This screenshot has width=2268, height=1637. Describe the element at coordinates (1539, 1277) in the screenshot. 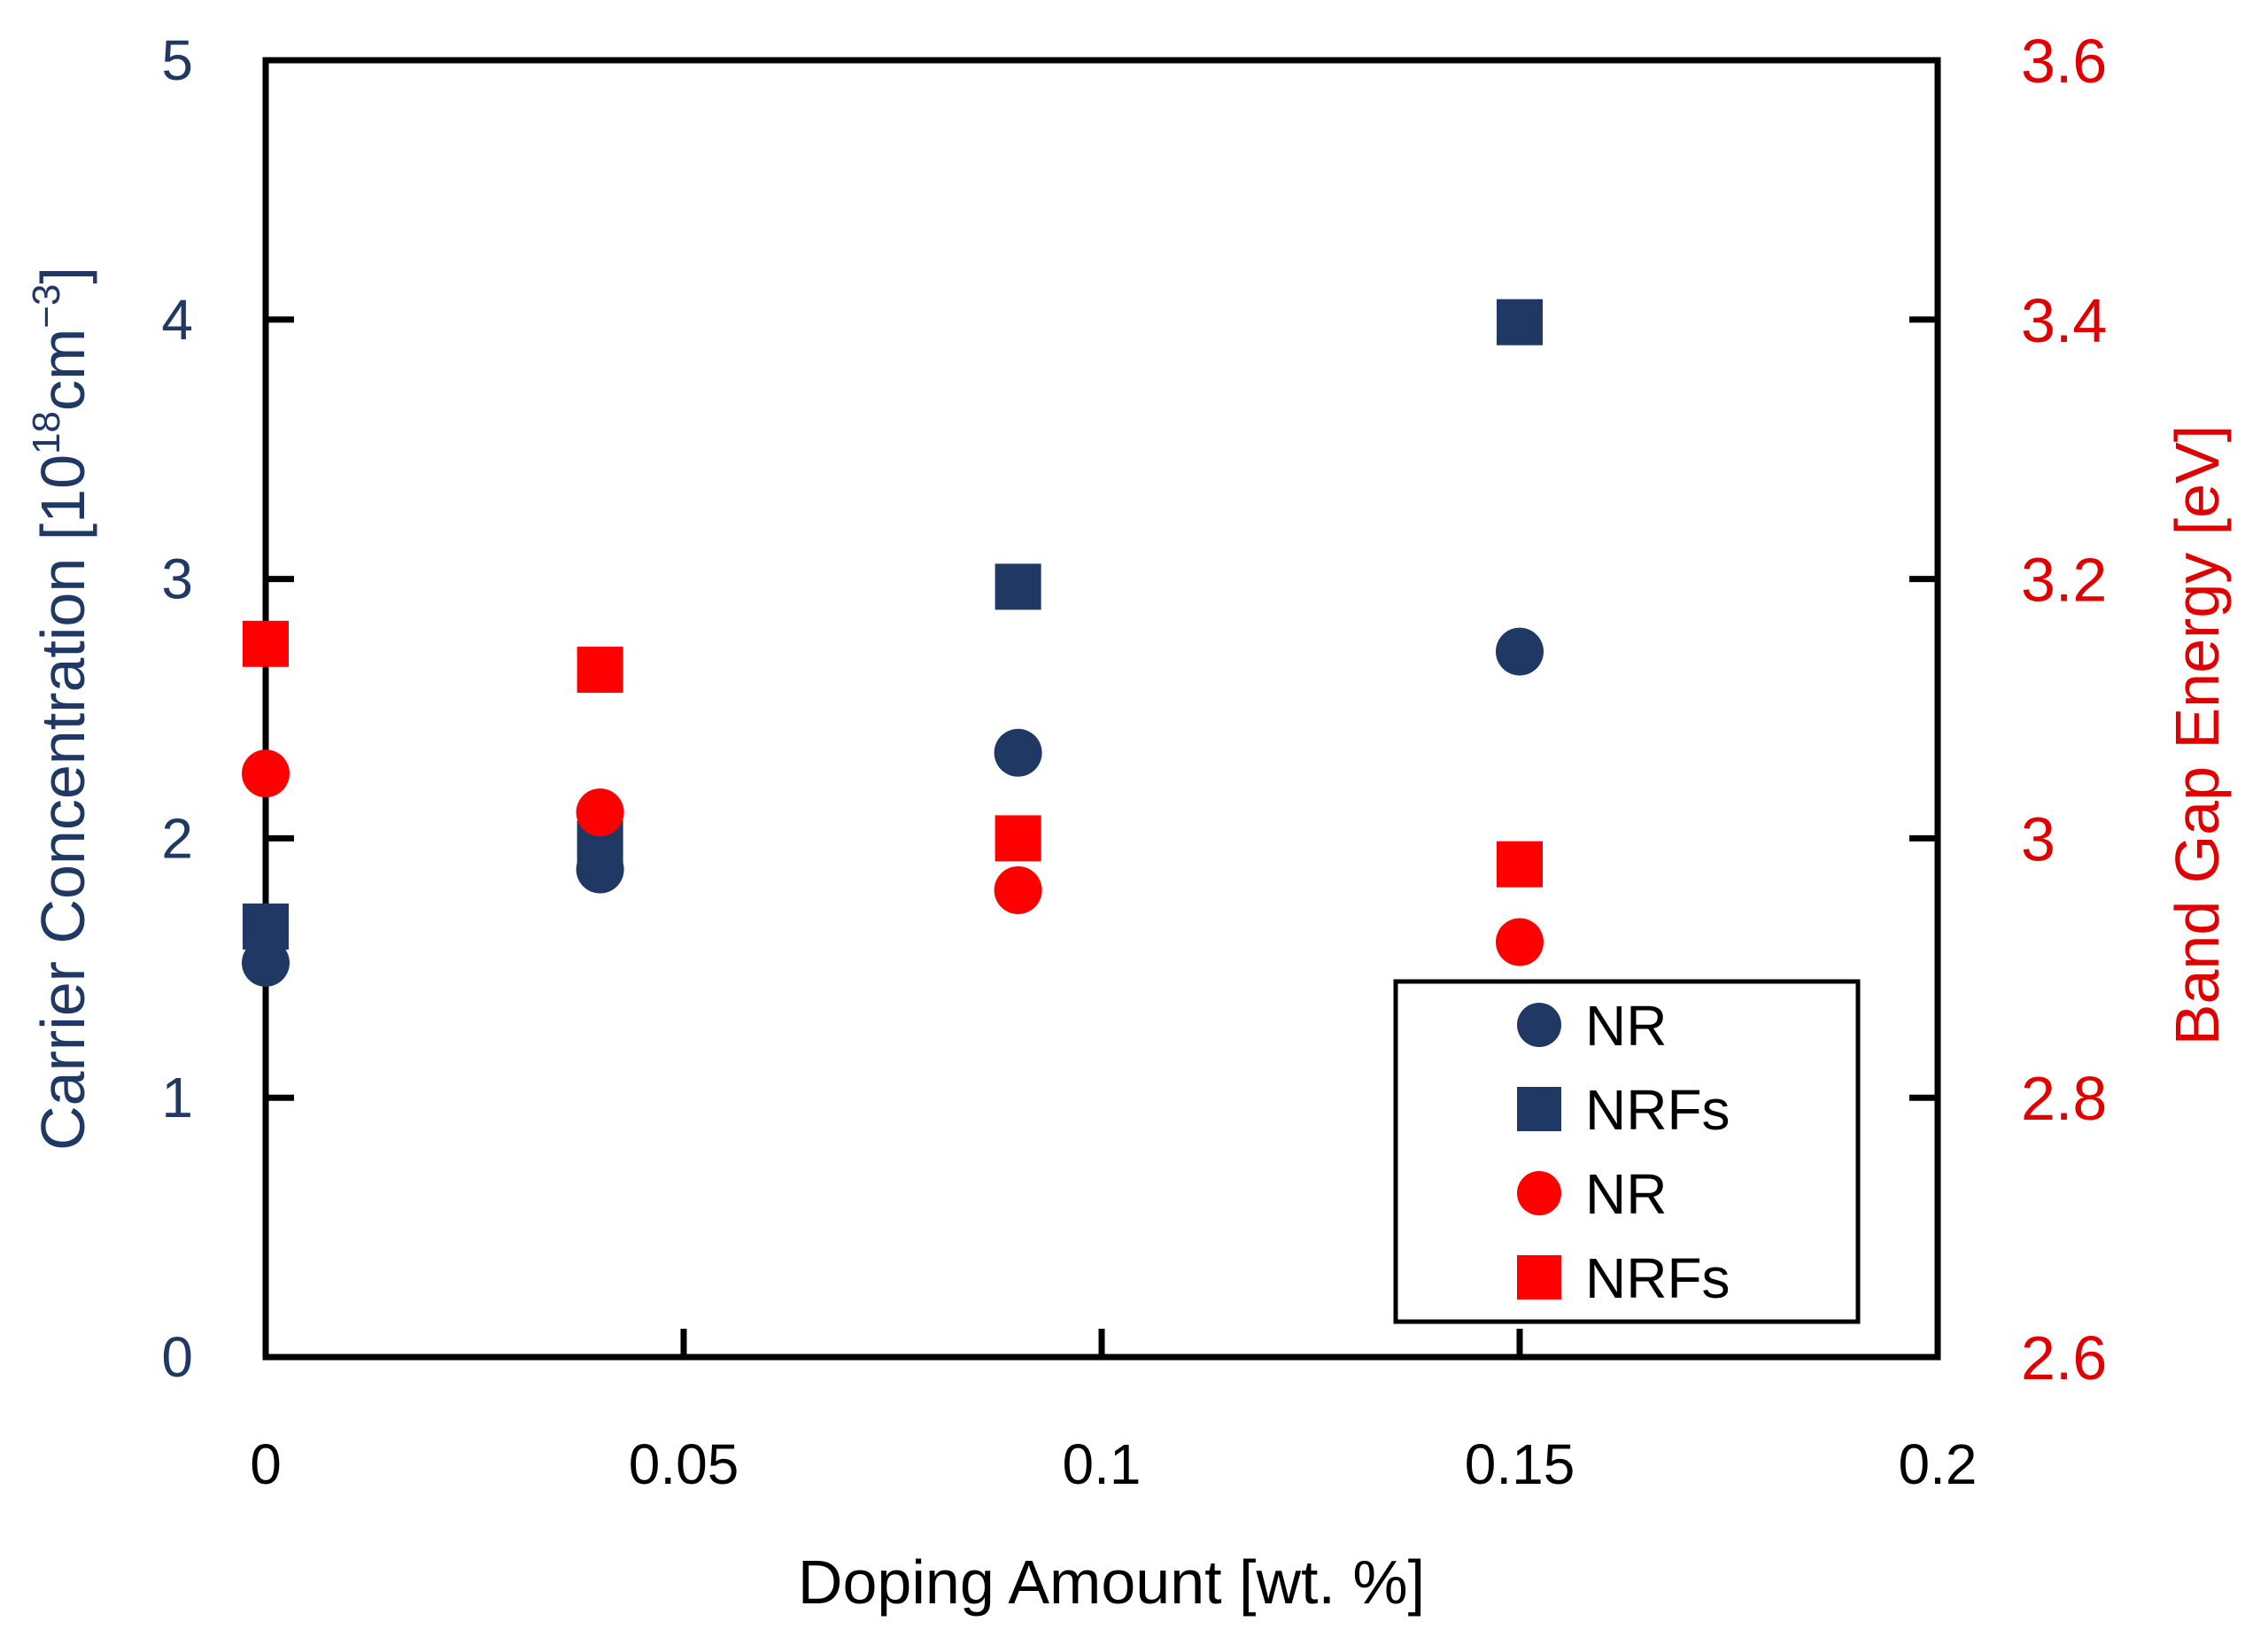

I see `legend-marker-nrfs-right` at that location.